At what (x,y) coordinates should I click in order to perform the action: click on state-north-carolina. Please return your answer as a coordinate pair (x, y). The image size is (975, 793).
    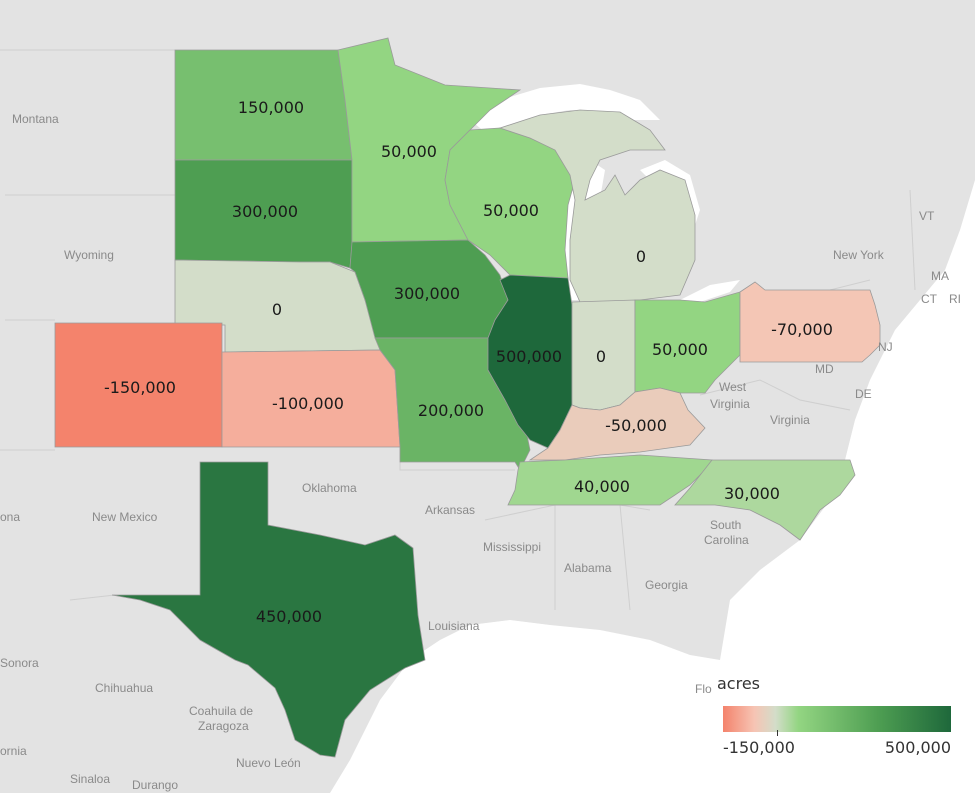
    Looking at the image, I should click on (765, 500).